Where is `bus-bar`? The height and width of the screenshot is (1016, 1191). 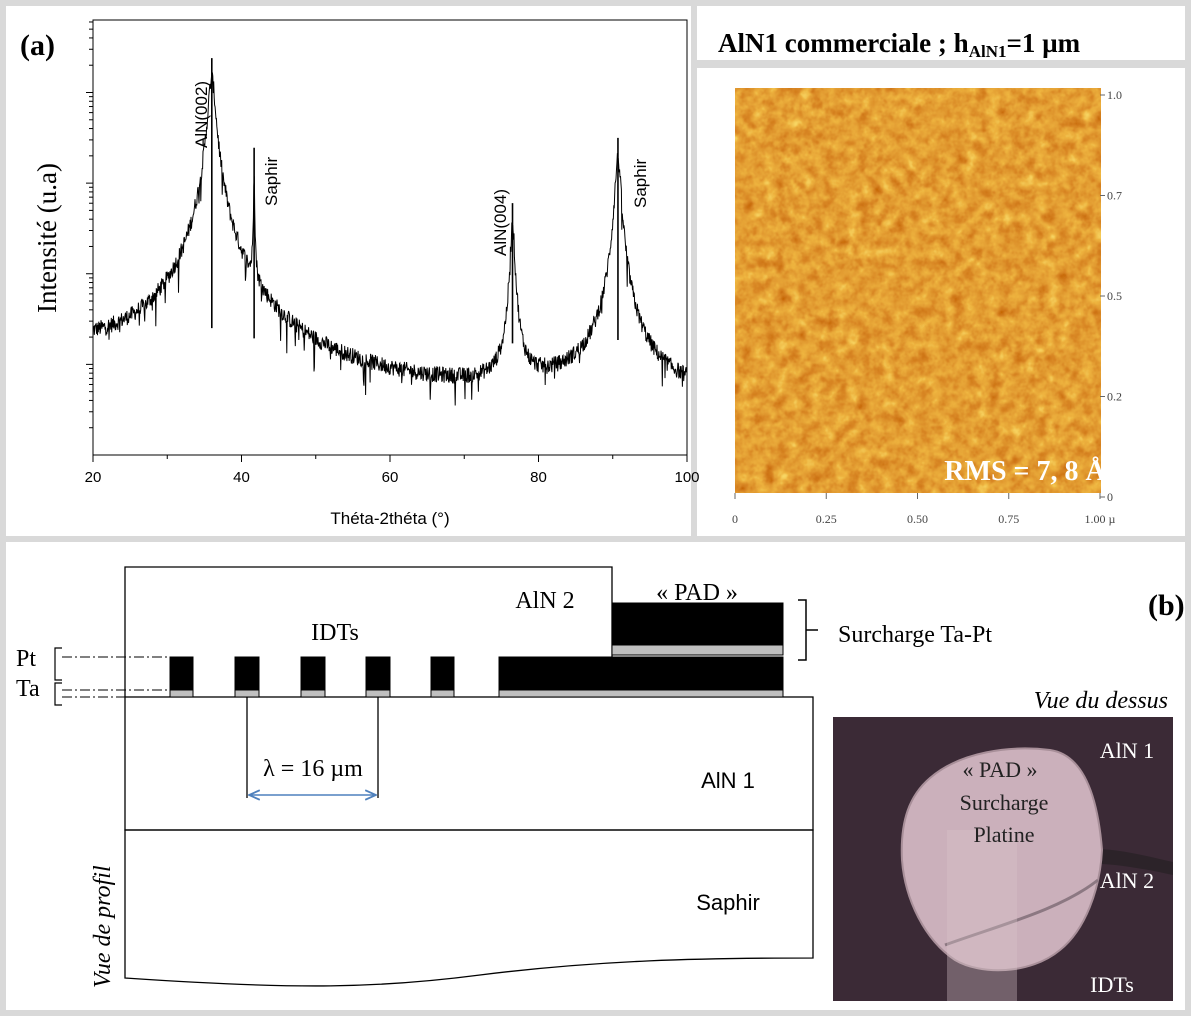 bus-bar is located at coordinates (641, 673).